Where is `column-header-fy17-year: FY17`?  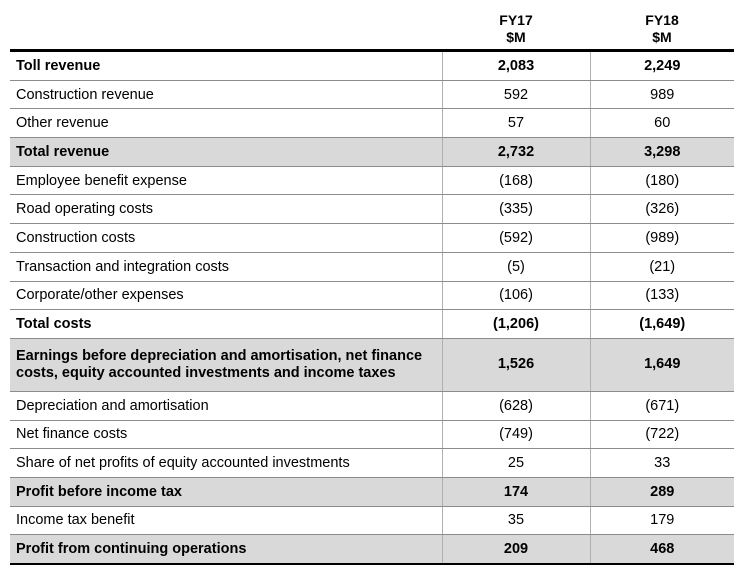
column-header-fy17-year: FY17 is located at coordinates (516, 20).